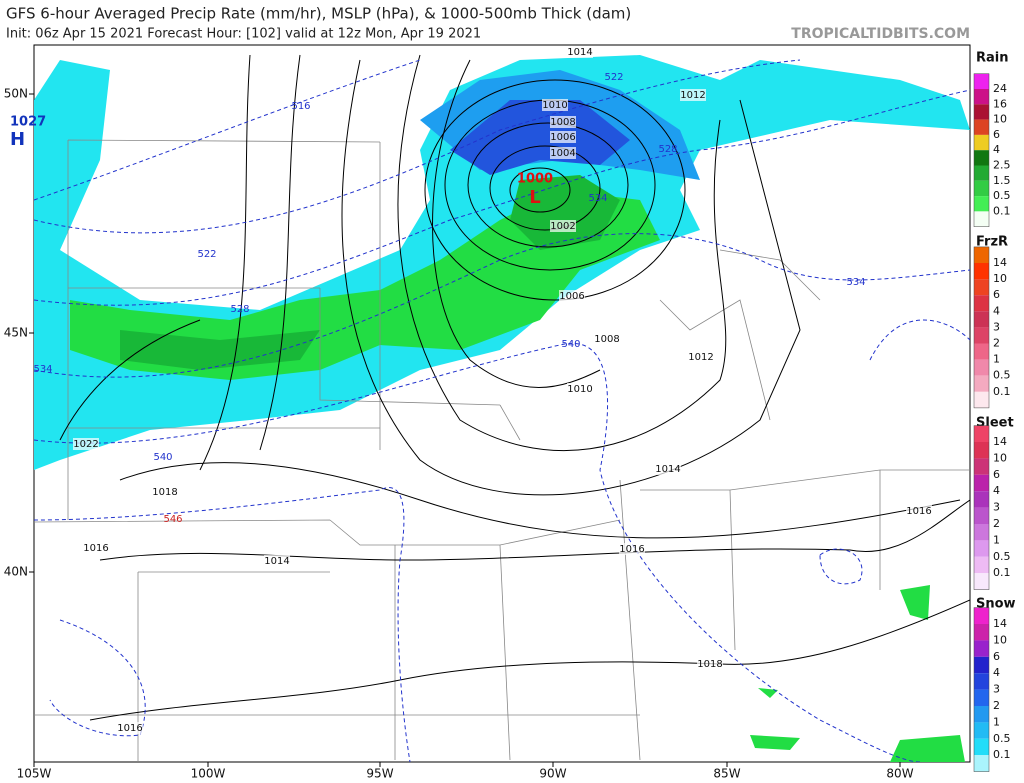 This screenshot has height=783, width=1024. What do you see at coordinates (726, 774) in the screenshot?
I see `lon-label: 85W` at bounding box center [726, 774].